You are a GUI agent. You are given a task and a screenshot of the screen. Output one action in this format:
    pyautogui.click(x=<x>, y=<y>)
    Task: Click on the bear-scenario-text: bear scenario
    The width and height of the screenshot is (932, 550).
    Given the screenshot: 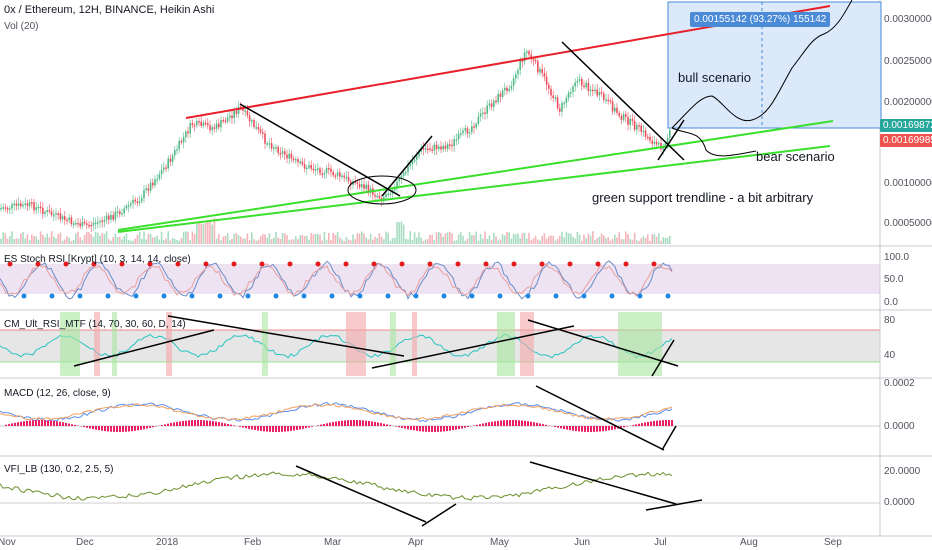 What is the action you would take?
    pyautogui.click(x=795, y=156)
    